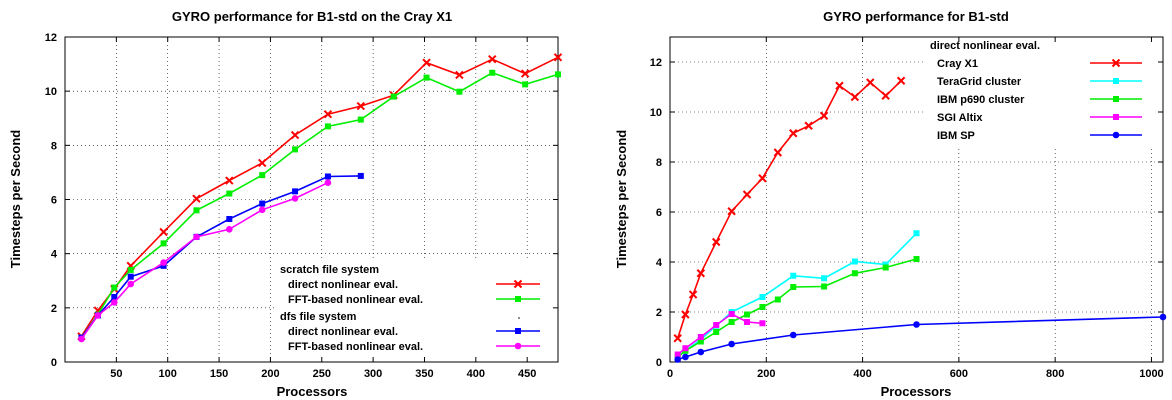  What do you see at coordinates (1055, 374) in the screenshot?
I see `x-tick-label: 800` at bounding box center [1055, 374].